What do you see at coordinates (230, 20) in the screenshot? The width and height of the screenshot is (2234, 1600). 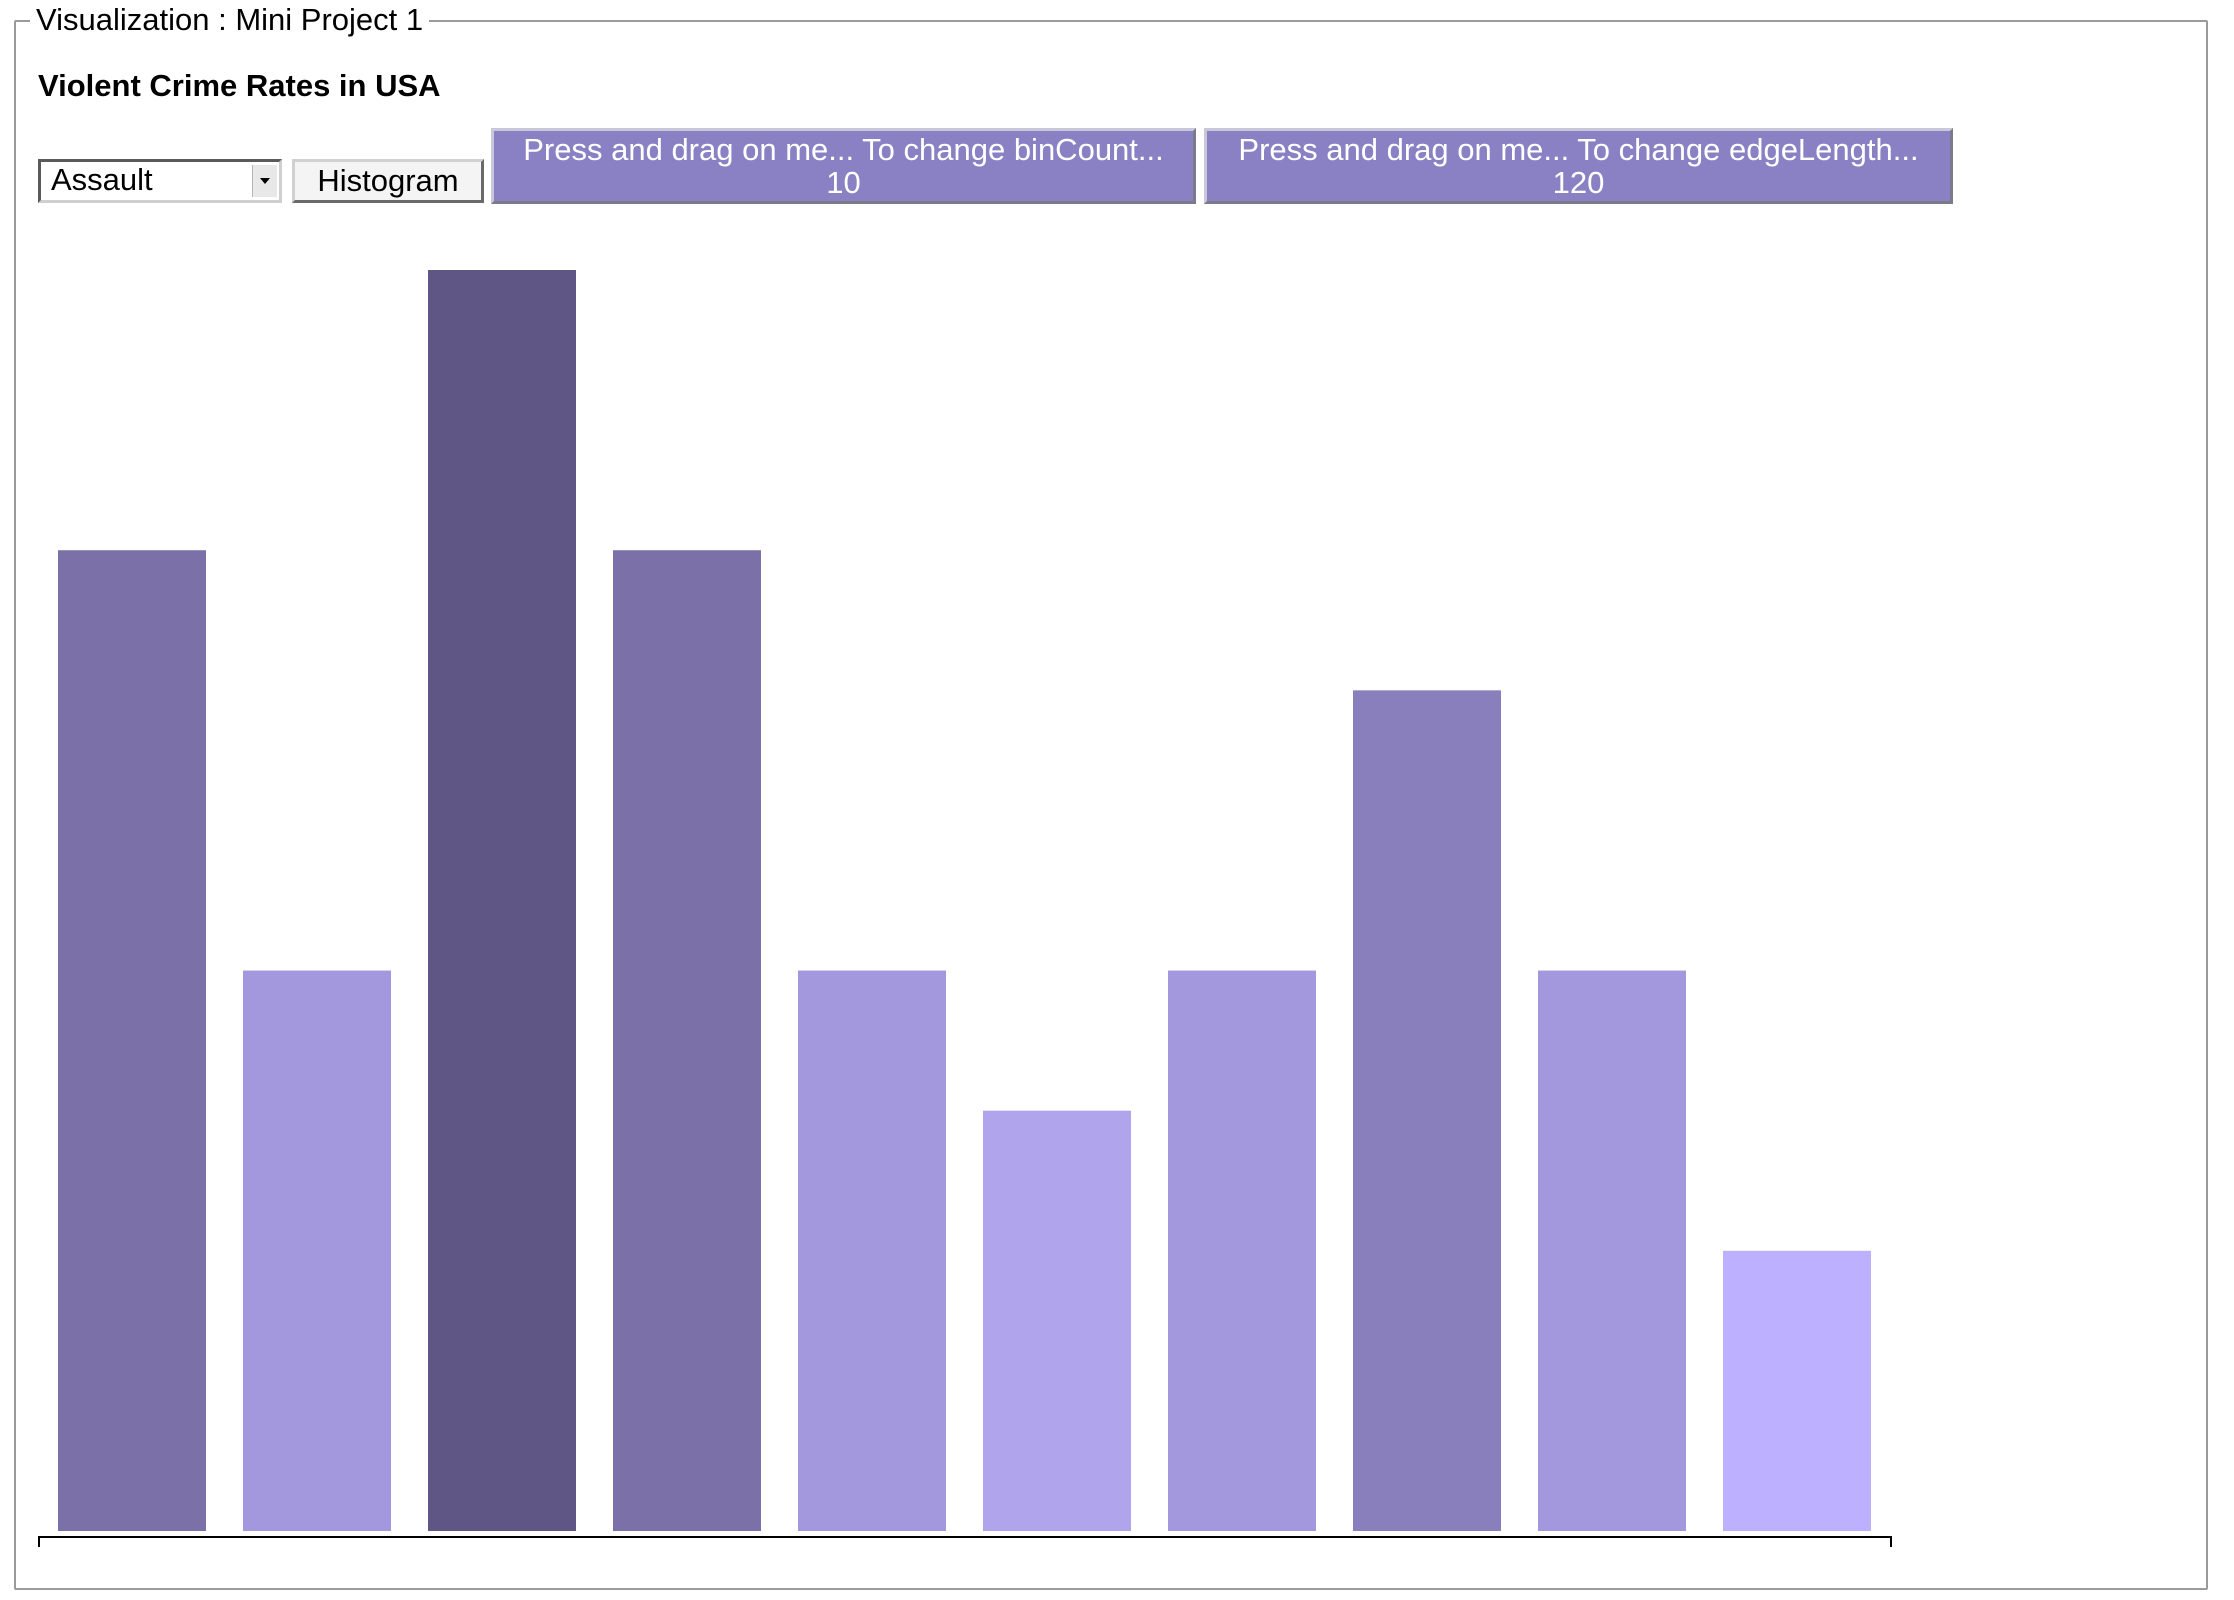 I see `fieldset-legend: Visualization : Mini Project 1` at bounding box center [230, 20].